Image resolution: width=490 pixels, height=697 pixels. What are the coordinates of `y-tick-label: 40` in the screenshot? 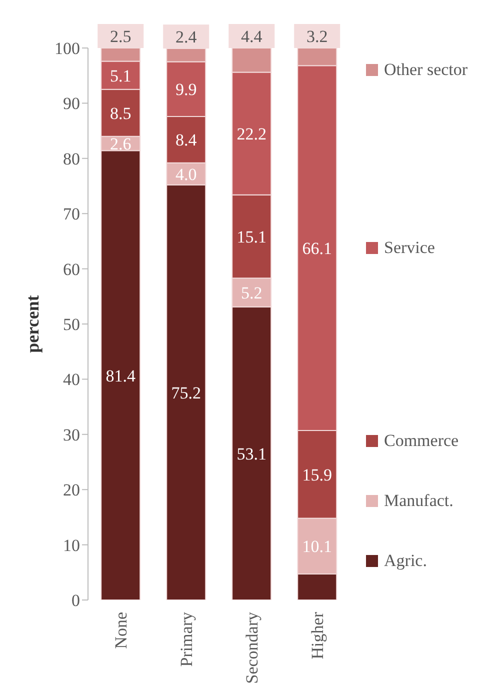 It's located at (71, 380).